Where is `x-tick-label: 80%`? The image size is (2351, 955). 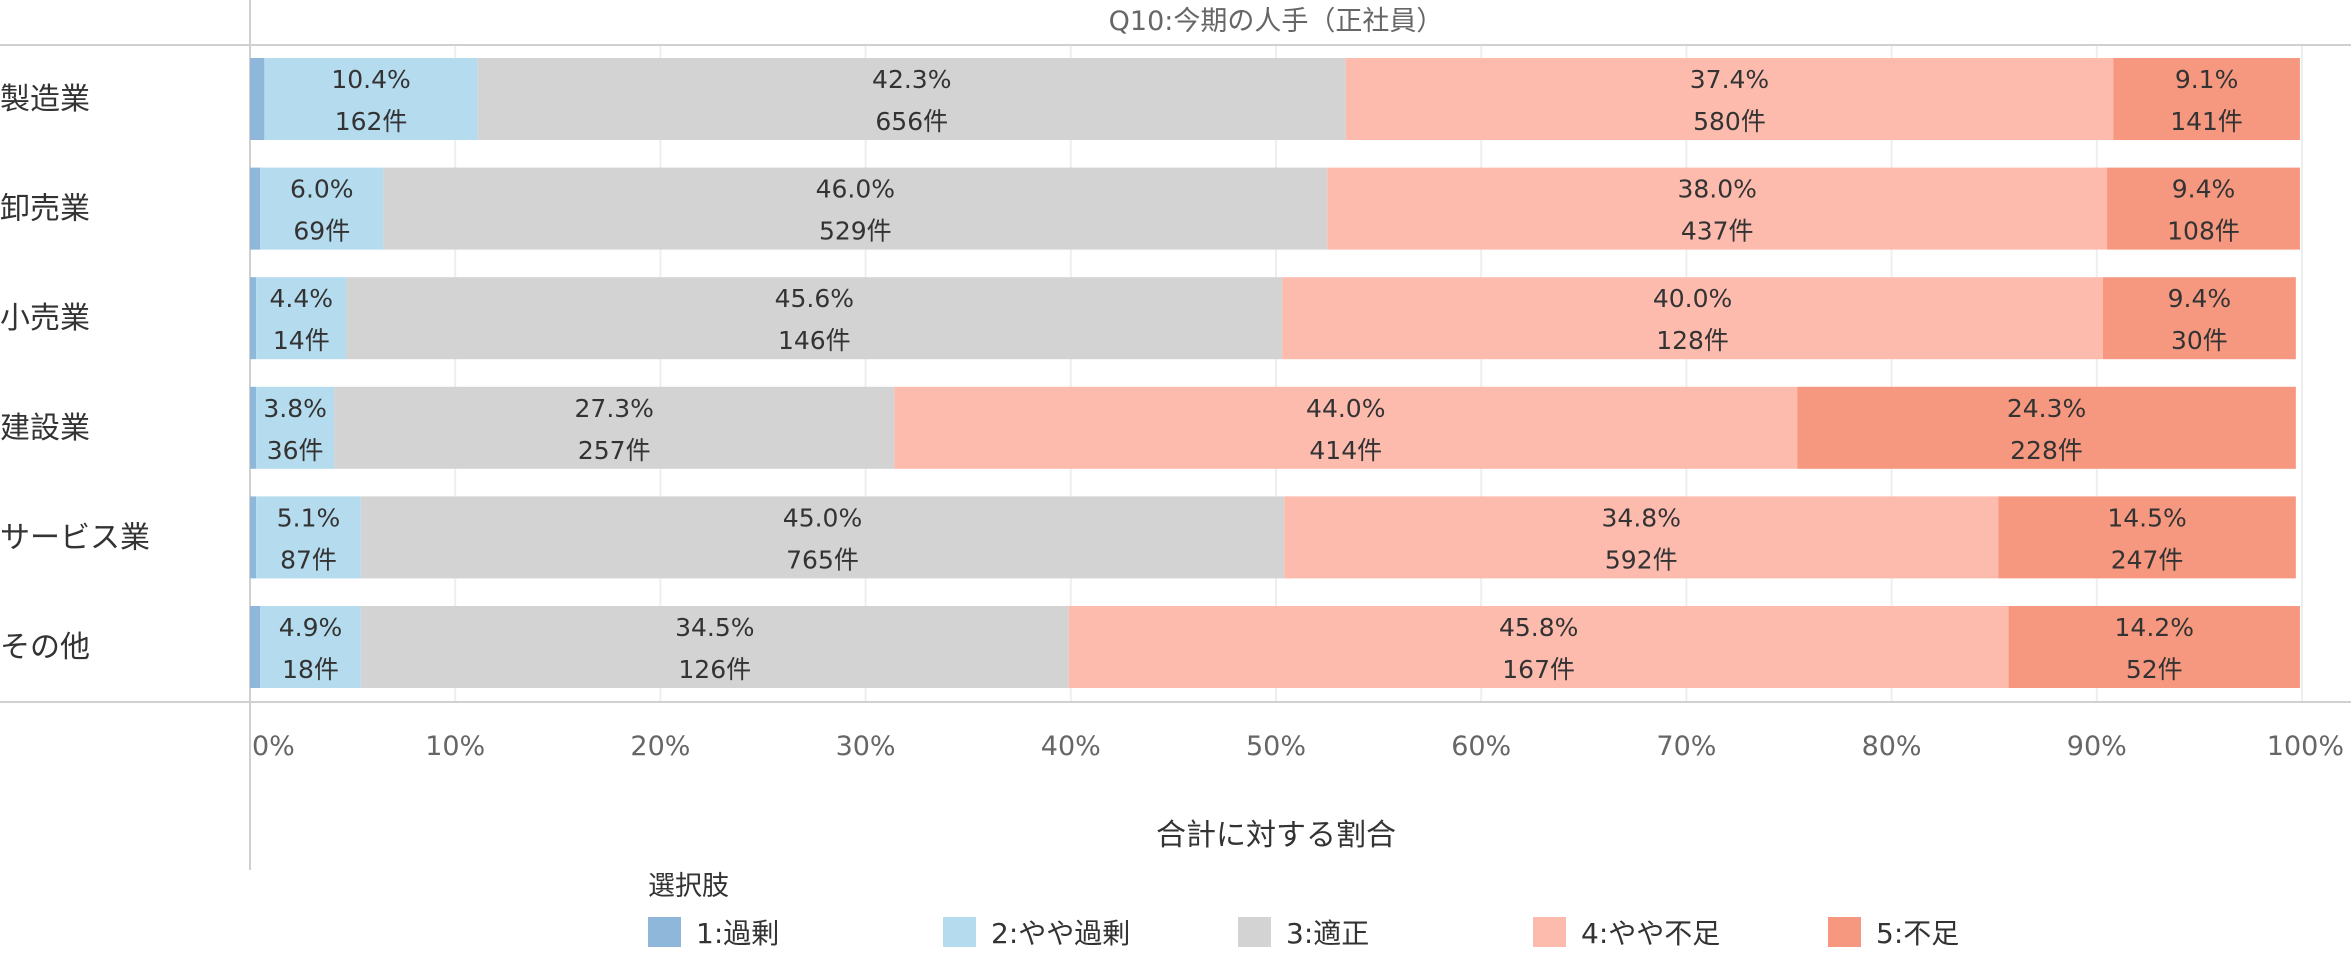 x-tick-label: 80% is located at coordinates (1892, 746).